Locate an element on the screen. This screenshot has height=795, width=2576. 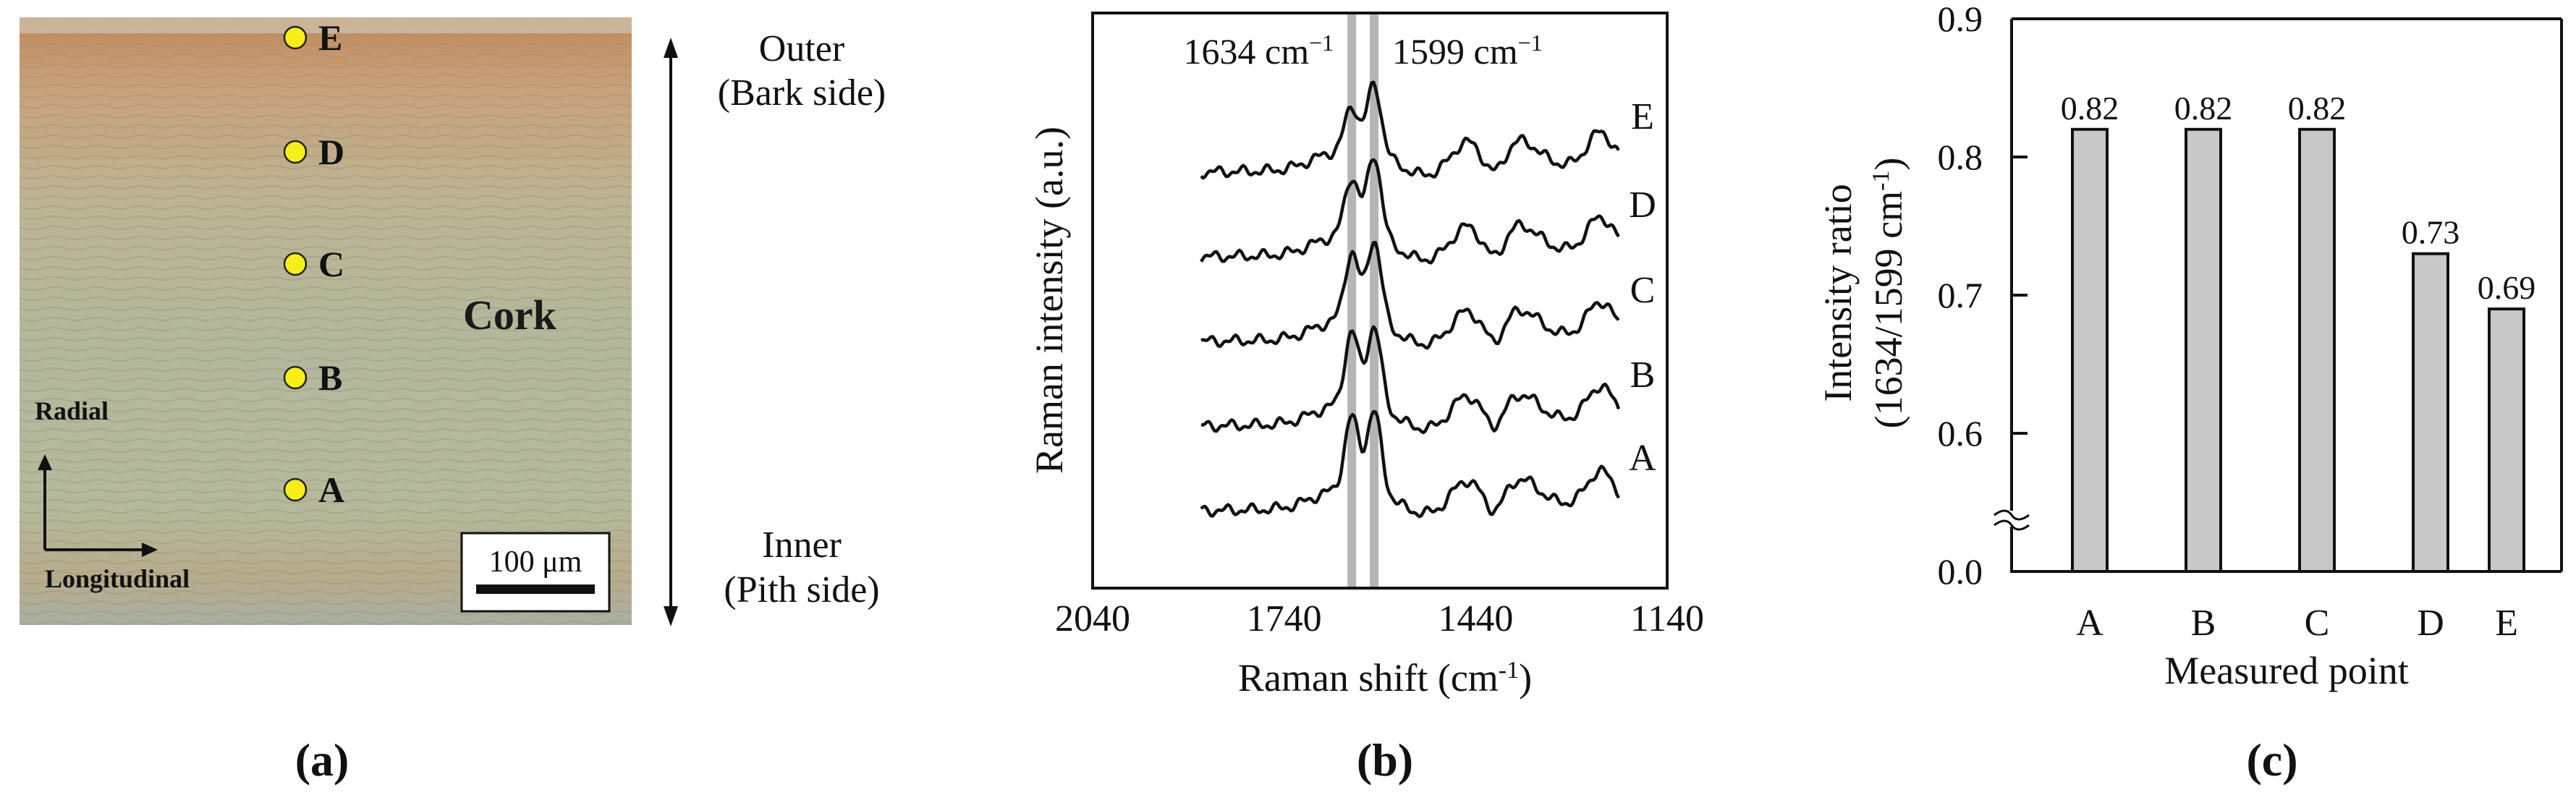
peak-annotation-1599: 1599 cm−1 is located at coordinates (1467, 51).